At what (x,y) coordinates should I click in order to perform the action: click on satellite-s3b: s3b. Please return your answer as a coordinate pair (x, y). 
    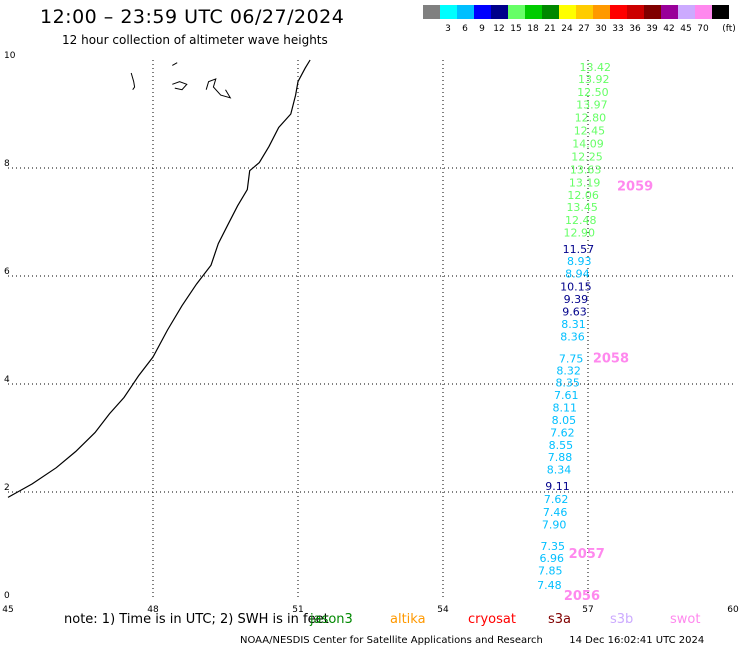
    Looking at the image, I should click on (622, 619).